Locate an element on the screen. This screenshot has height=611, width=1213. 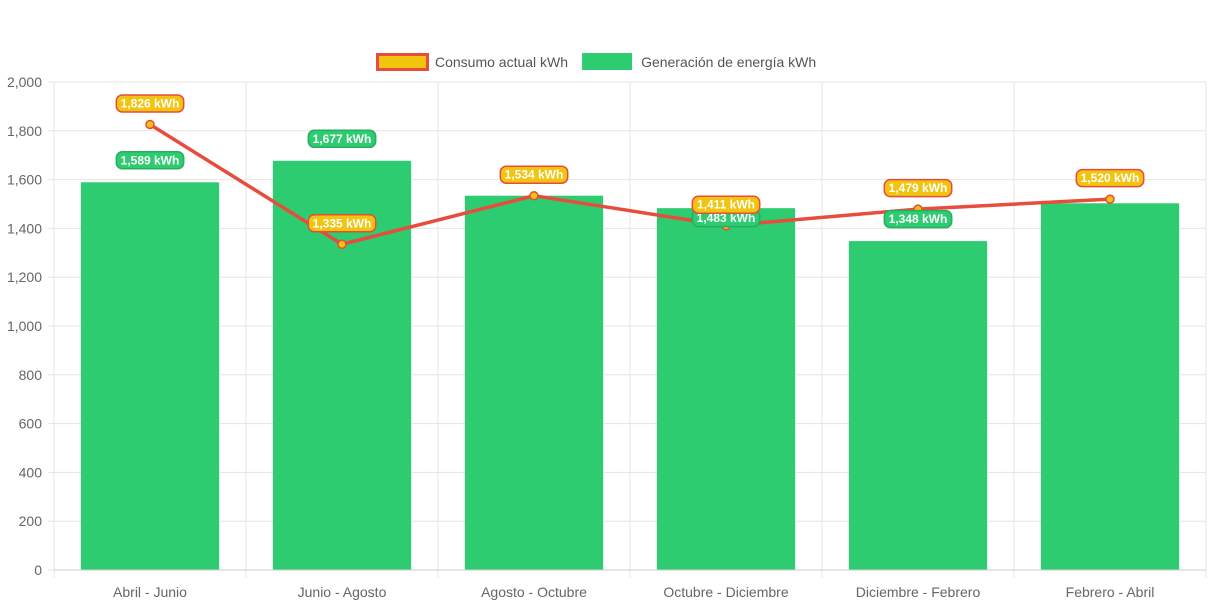
line-data-label: 1,411 kWh is located at coordinates (726, 204).